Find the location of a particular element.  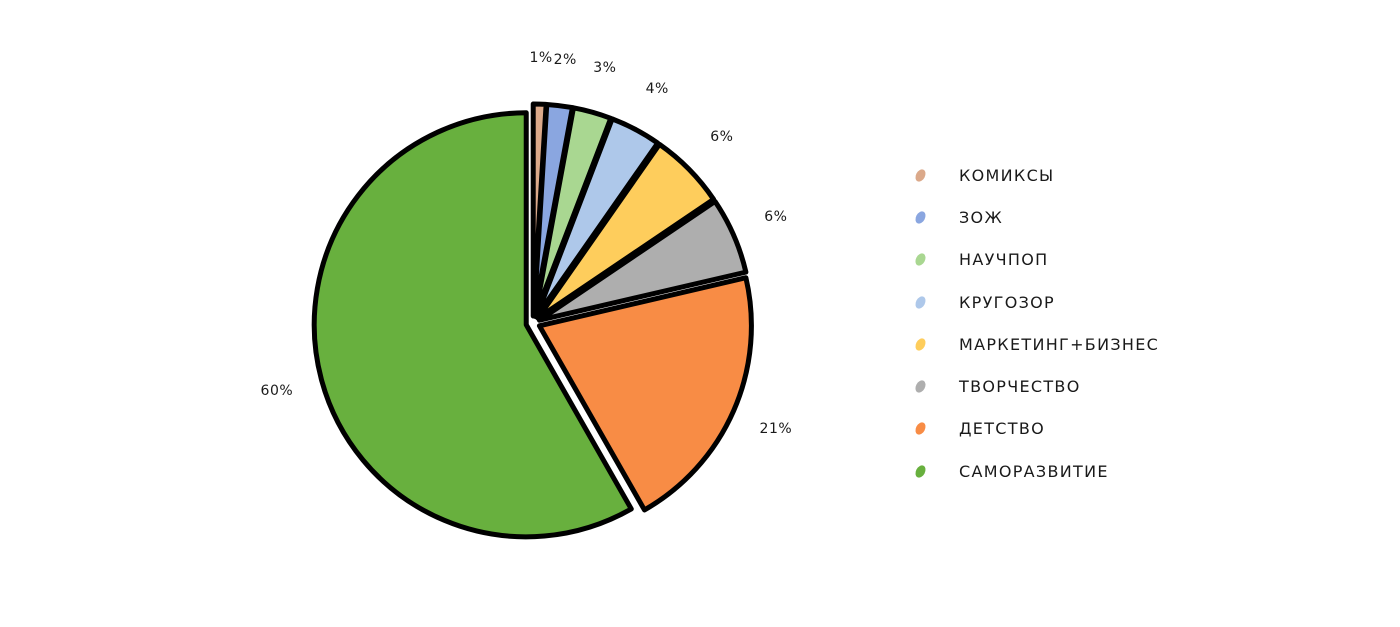

legend-item: НАУЧПОП is located at coordinates (1036, 260).